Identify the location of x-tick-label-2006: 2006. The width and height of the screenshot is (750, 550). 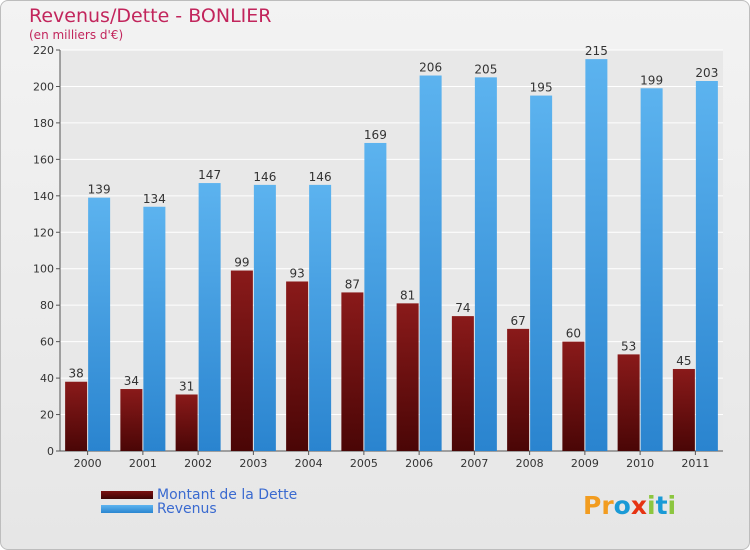
(419, 463).